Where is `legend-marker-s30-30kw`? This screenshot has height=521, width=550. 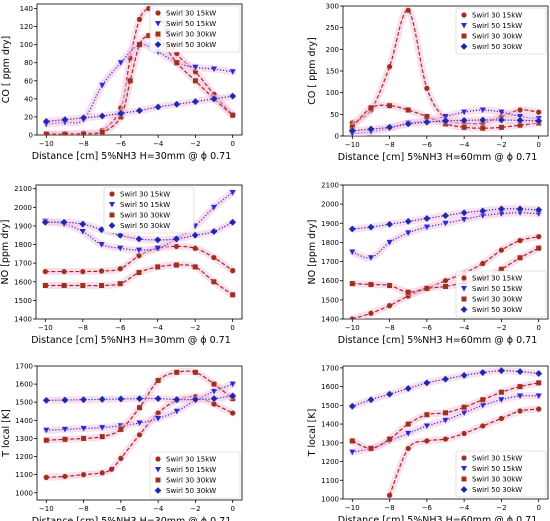
legend-marker-s30-30kw is located at coordinates (464, 36).